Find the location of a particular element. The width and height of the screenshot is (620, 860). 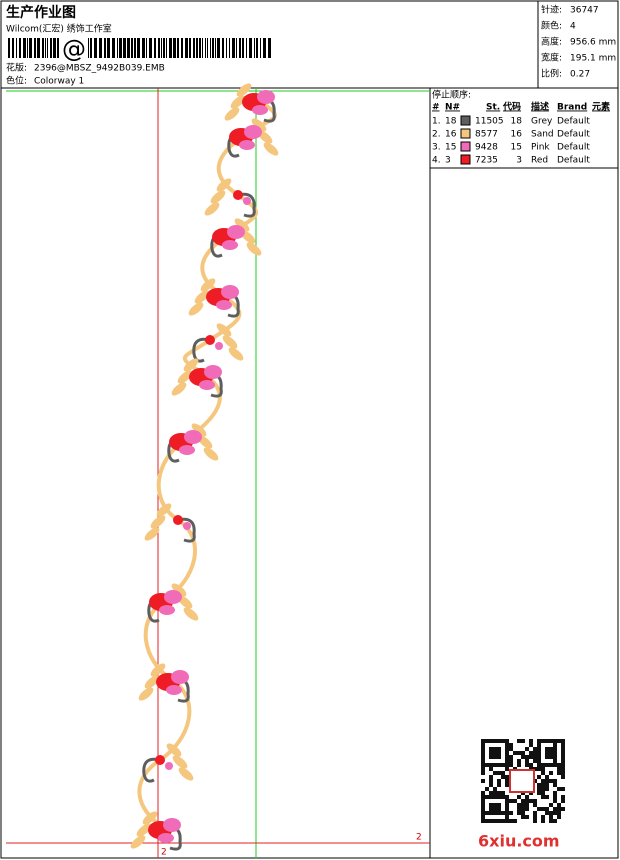

info-label: 高度: is located at coordinates (551, 42).